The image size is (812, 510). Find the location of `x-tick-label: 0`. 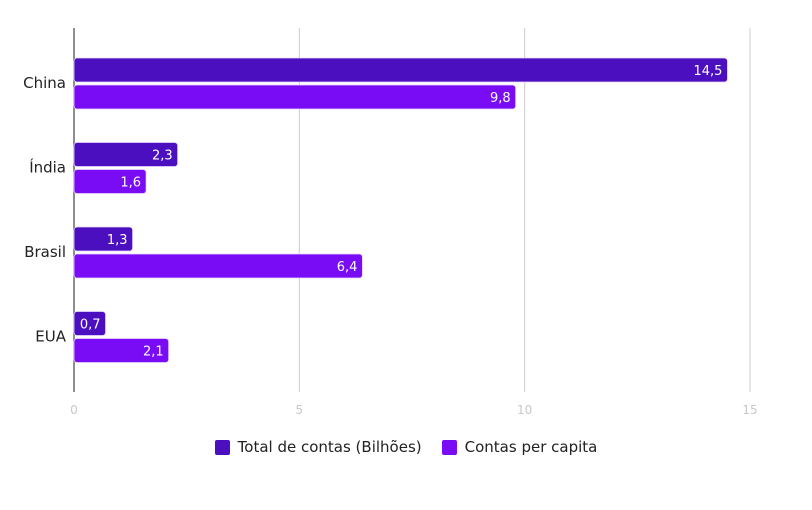

x-tick-label: 0 is located at coordinates (74, 410).